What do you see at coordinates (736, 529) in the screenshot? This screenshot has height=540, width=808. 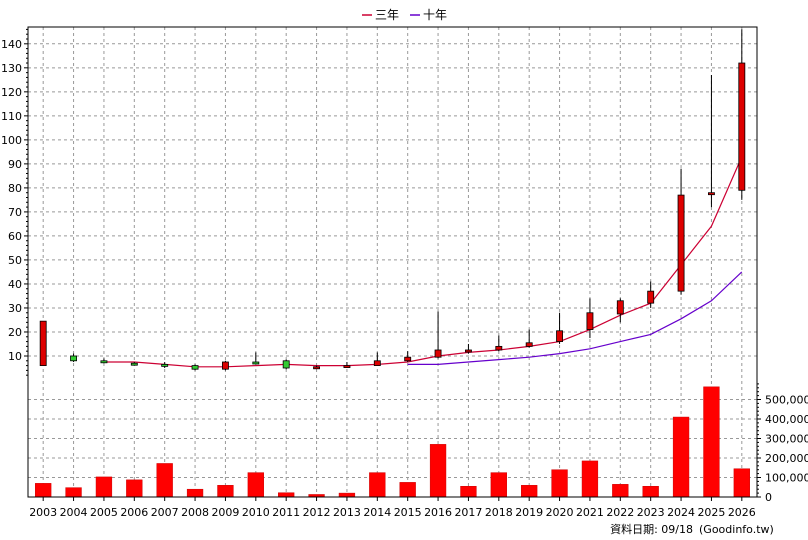 I see `footer-source: (Goodinfo.tw)` at bounding box center [736, 529].